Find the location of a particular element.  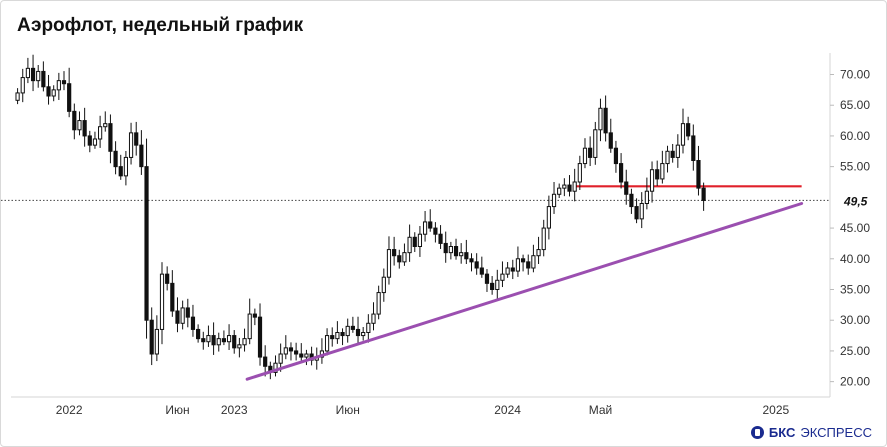

last-price-value: 49,5 is located at coordinates (855, 201).